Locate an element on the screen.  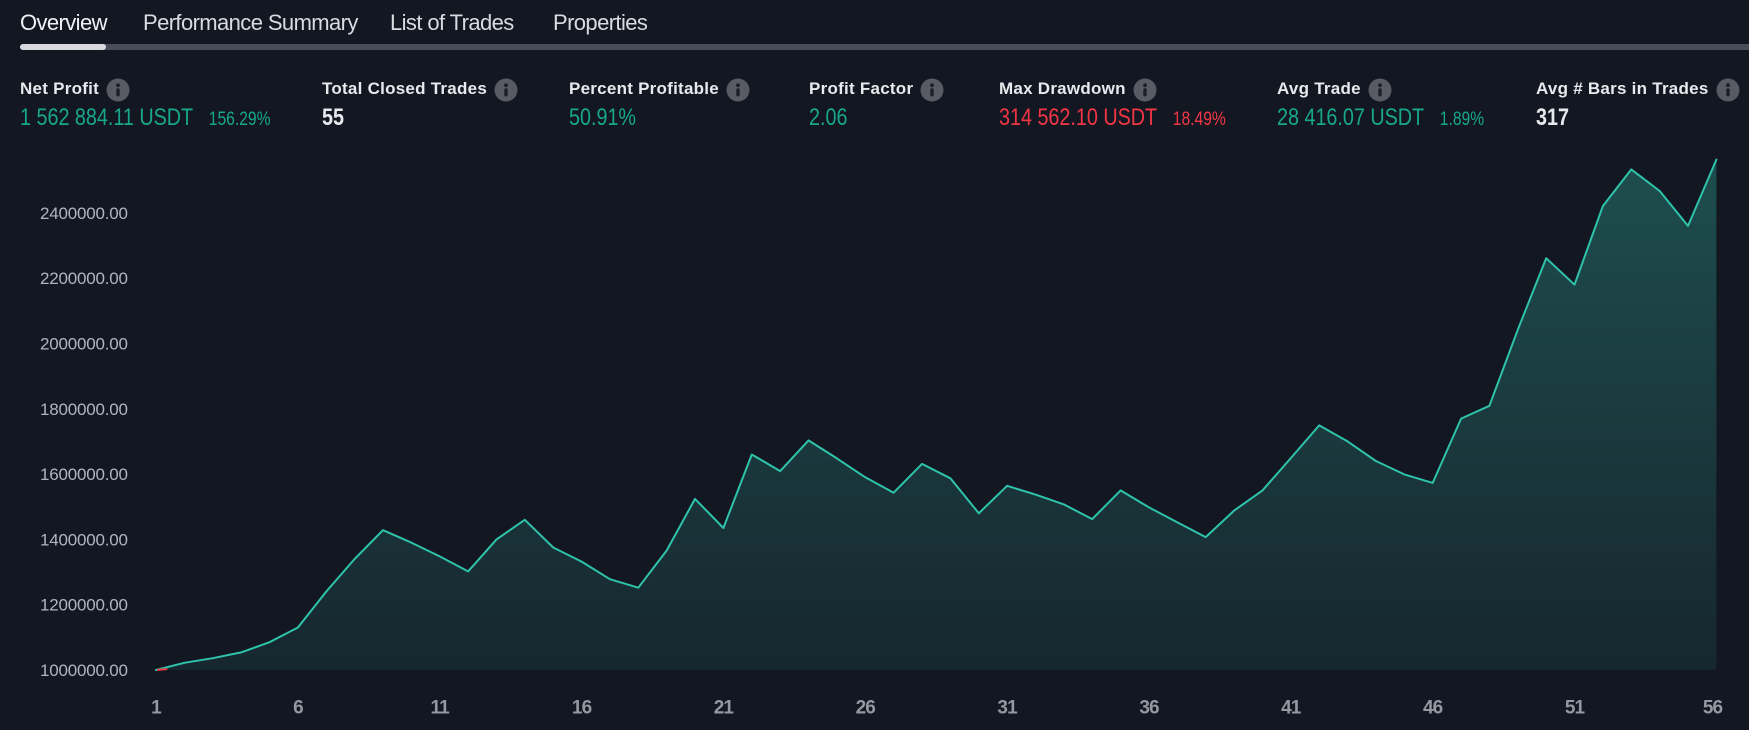
svg-text: 1 is located at coordinates (156, 708).